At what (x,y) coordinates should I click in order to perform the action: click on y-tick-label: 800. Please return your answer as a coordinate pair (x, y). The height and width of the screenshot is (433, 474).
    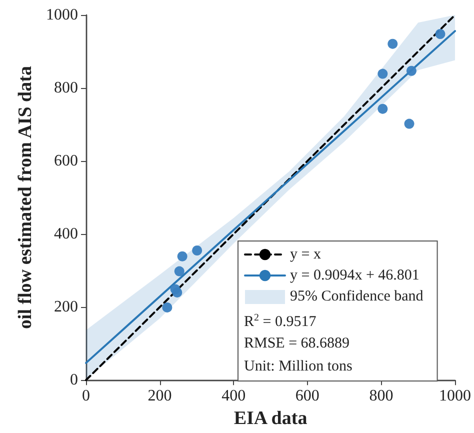
    Looking at the image, I should click on (66, 88).